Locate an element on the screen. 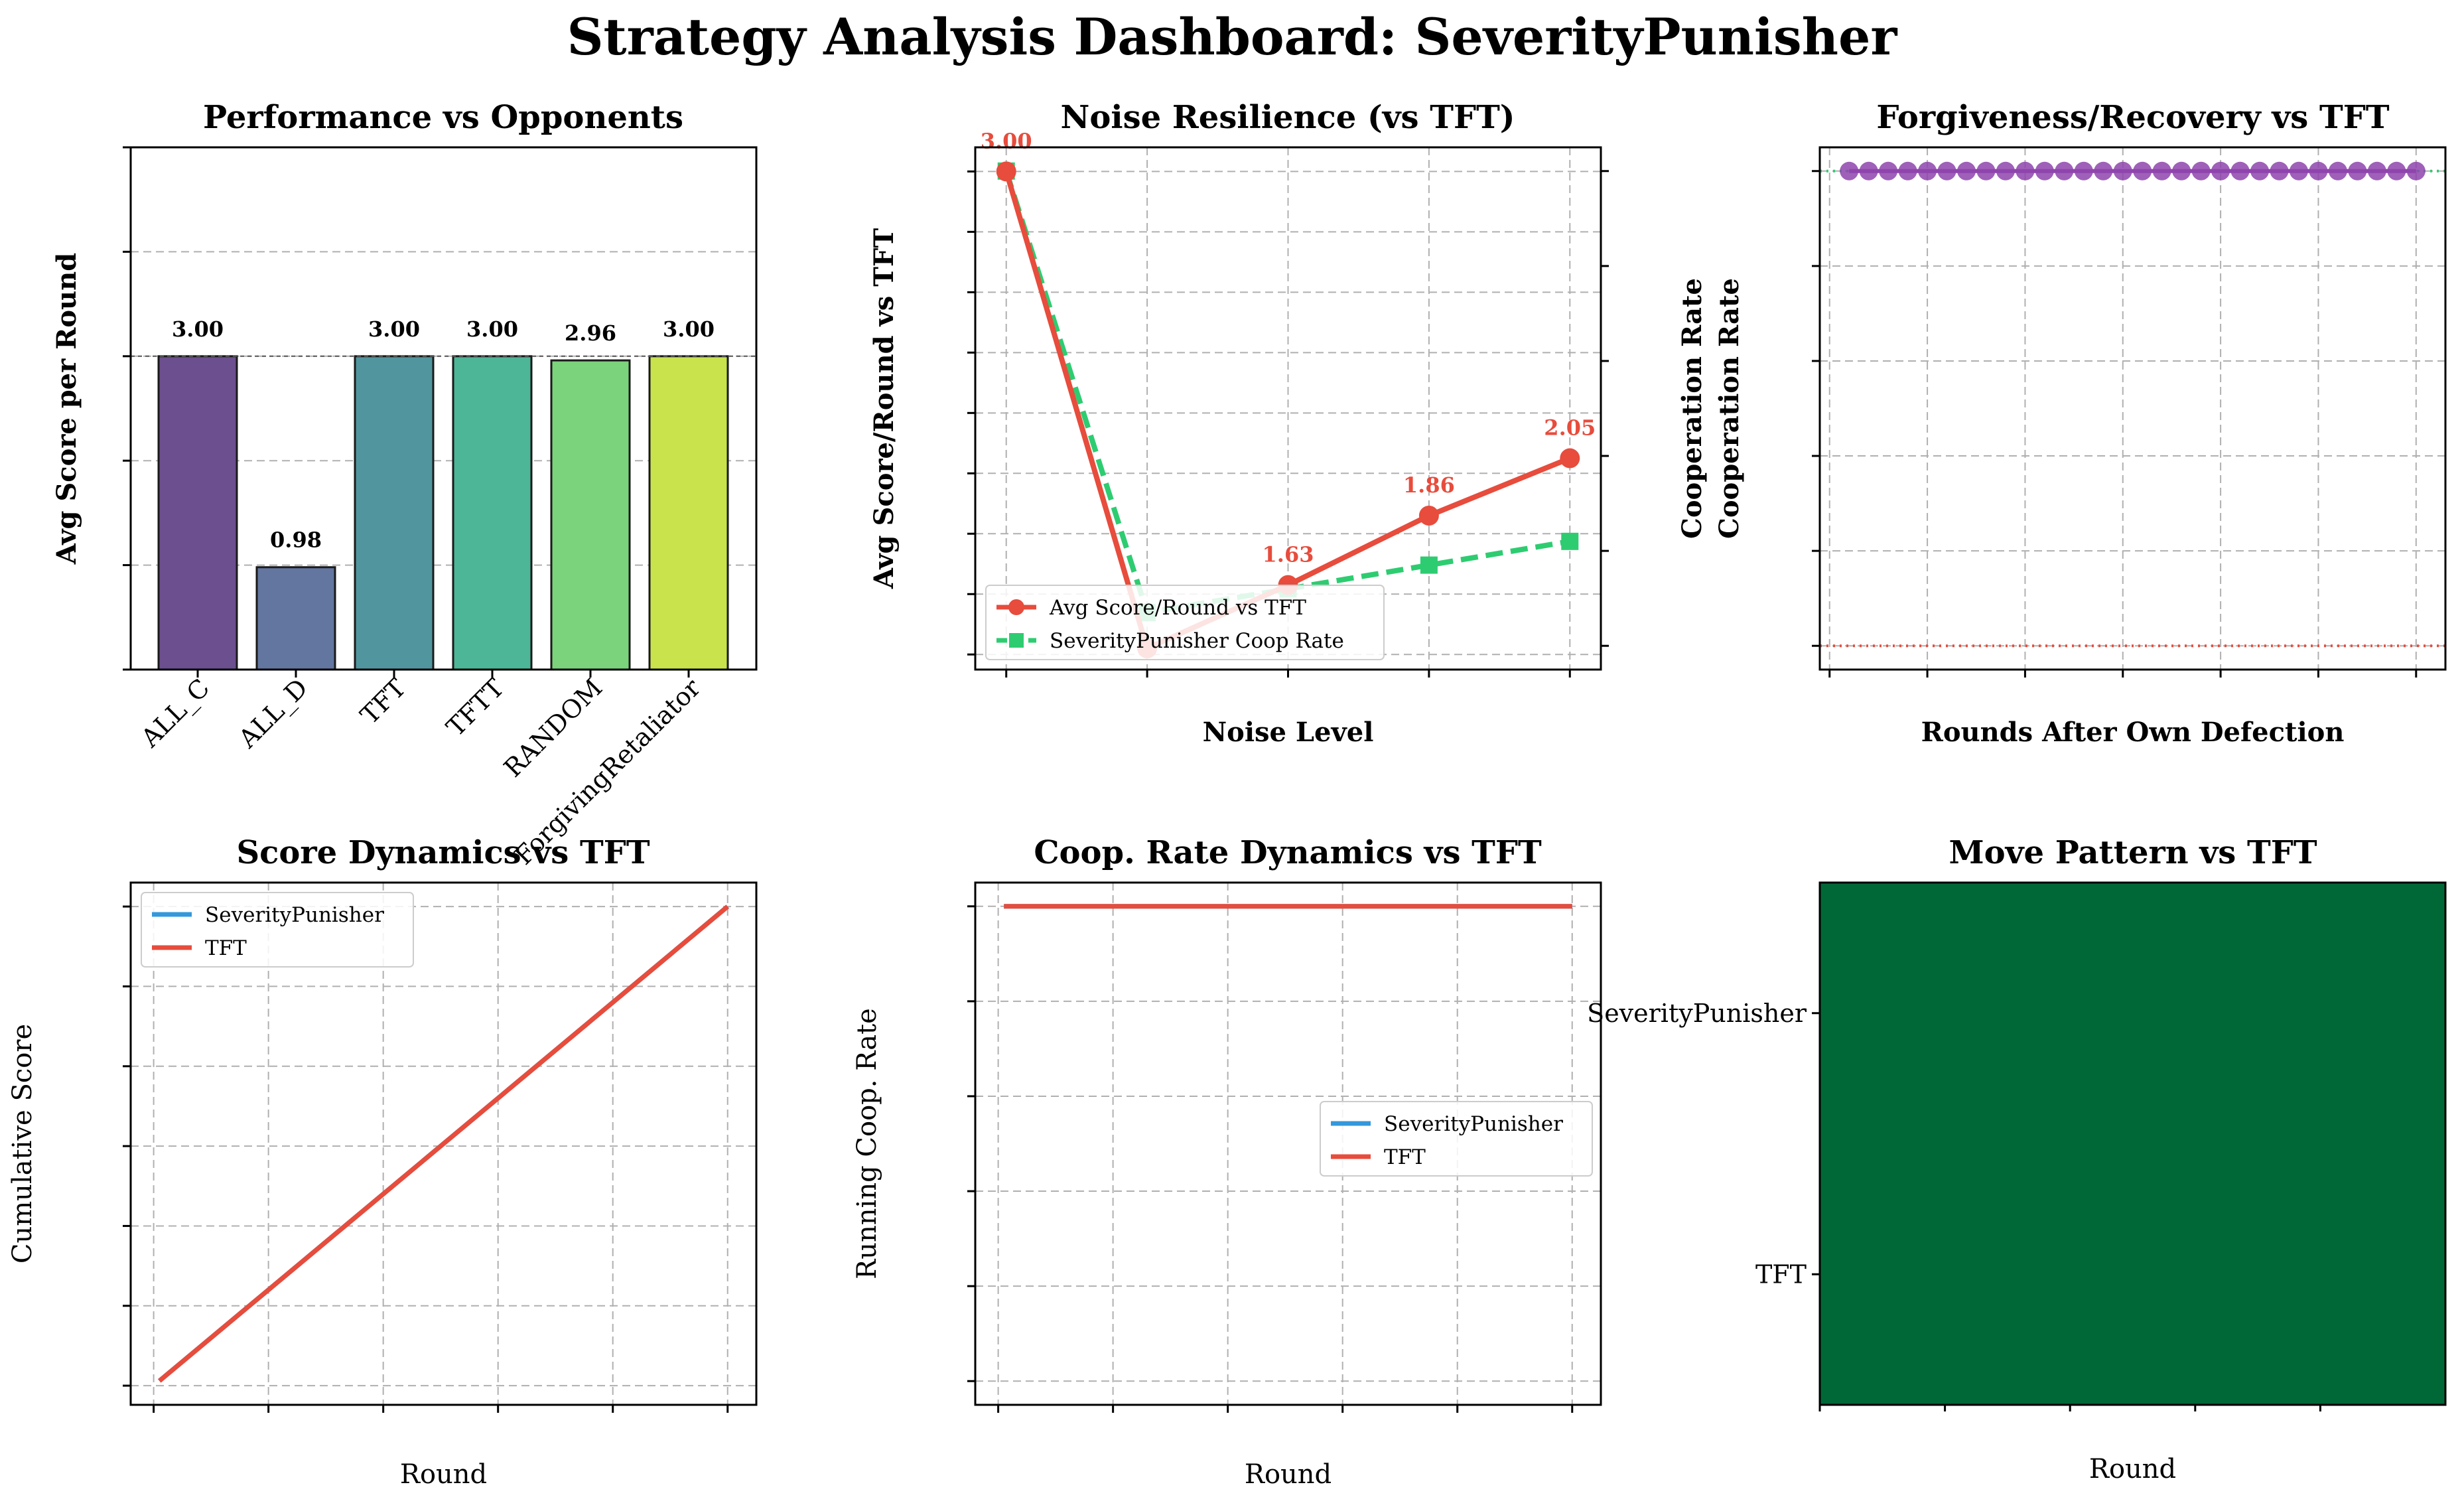 The width and height of the screenshot is (2464, 1511). move-xlabel: Round is located at coordinates (2132, 1469).